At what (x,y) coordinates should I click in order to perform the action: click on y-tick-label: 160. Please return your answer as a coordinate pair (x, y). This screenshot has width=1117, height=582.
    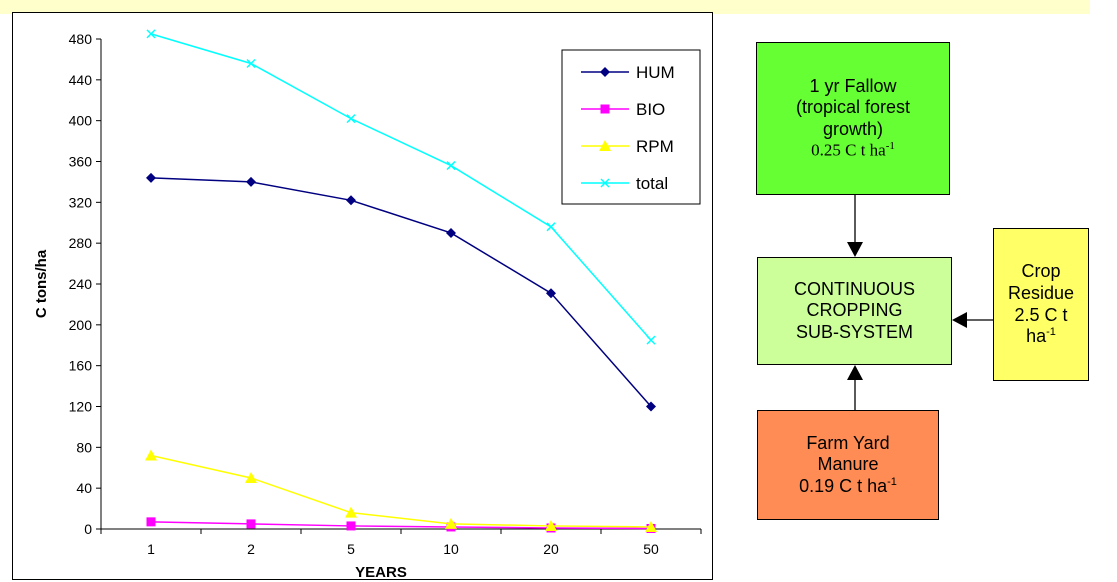
    Looking at the image, I should click on (81, 366).